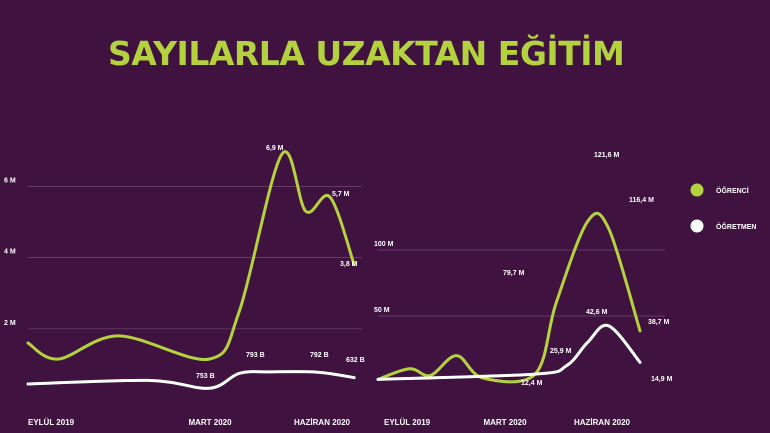  I want to click on data-label: 25,9 M, so click(561, 351).